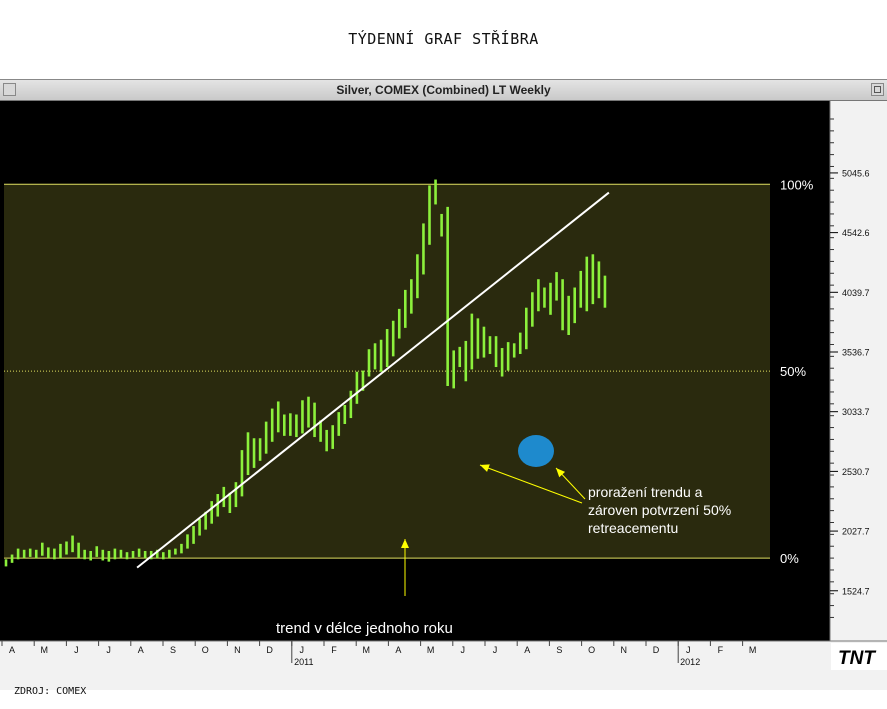 The width and height of the screenshot is (887, 709). Describe the element at coordinates (856, 472) in the screenshot. I see `y-tick-label: 2530.7` at that location.